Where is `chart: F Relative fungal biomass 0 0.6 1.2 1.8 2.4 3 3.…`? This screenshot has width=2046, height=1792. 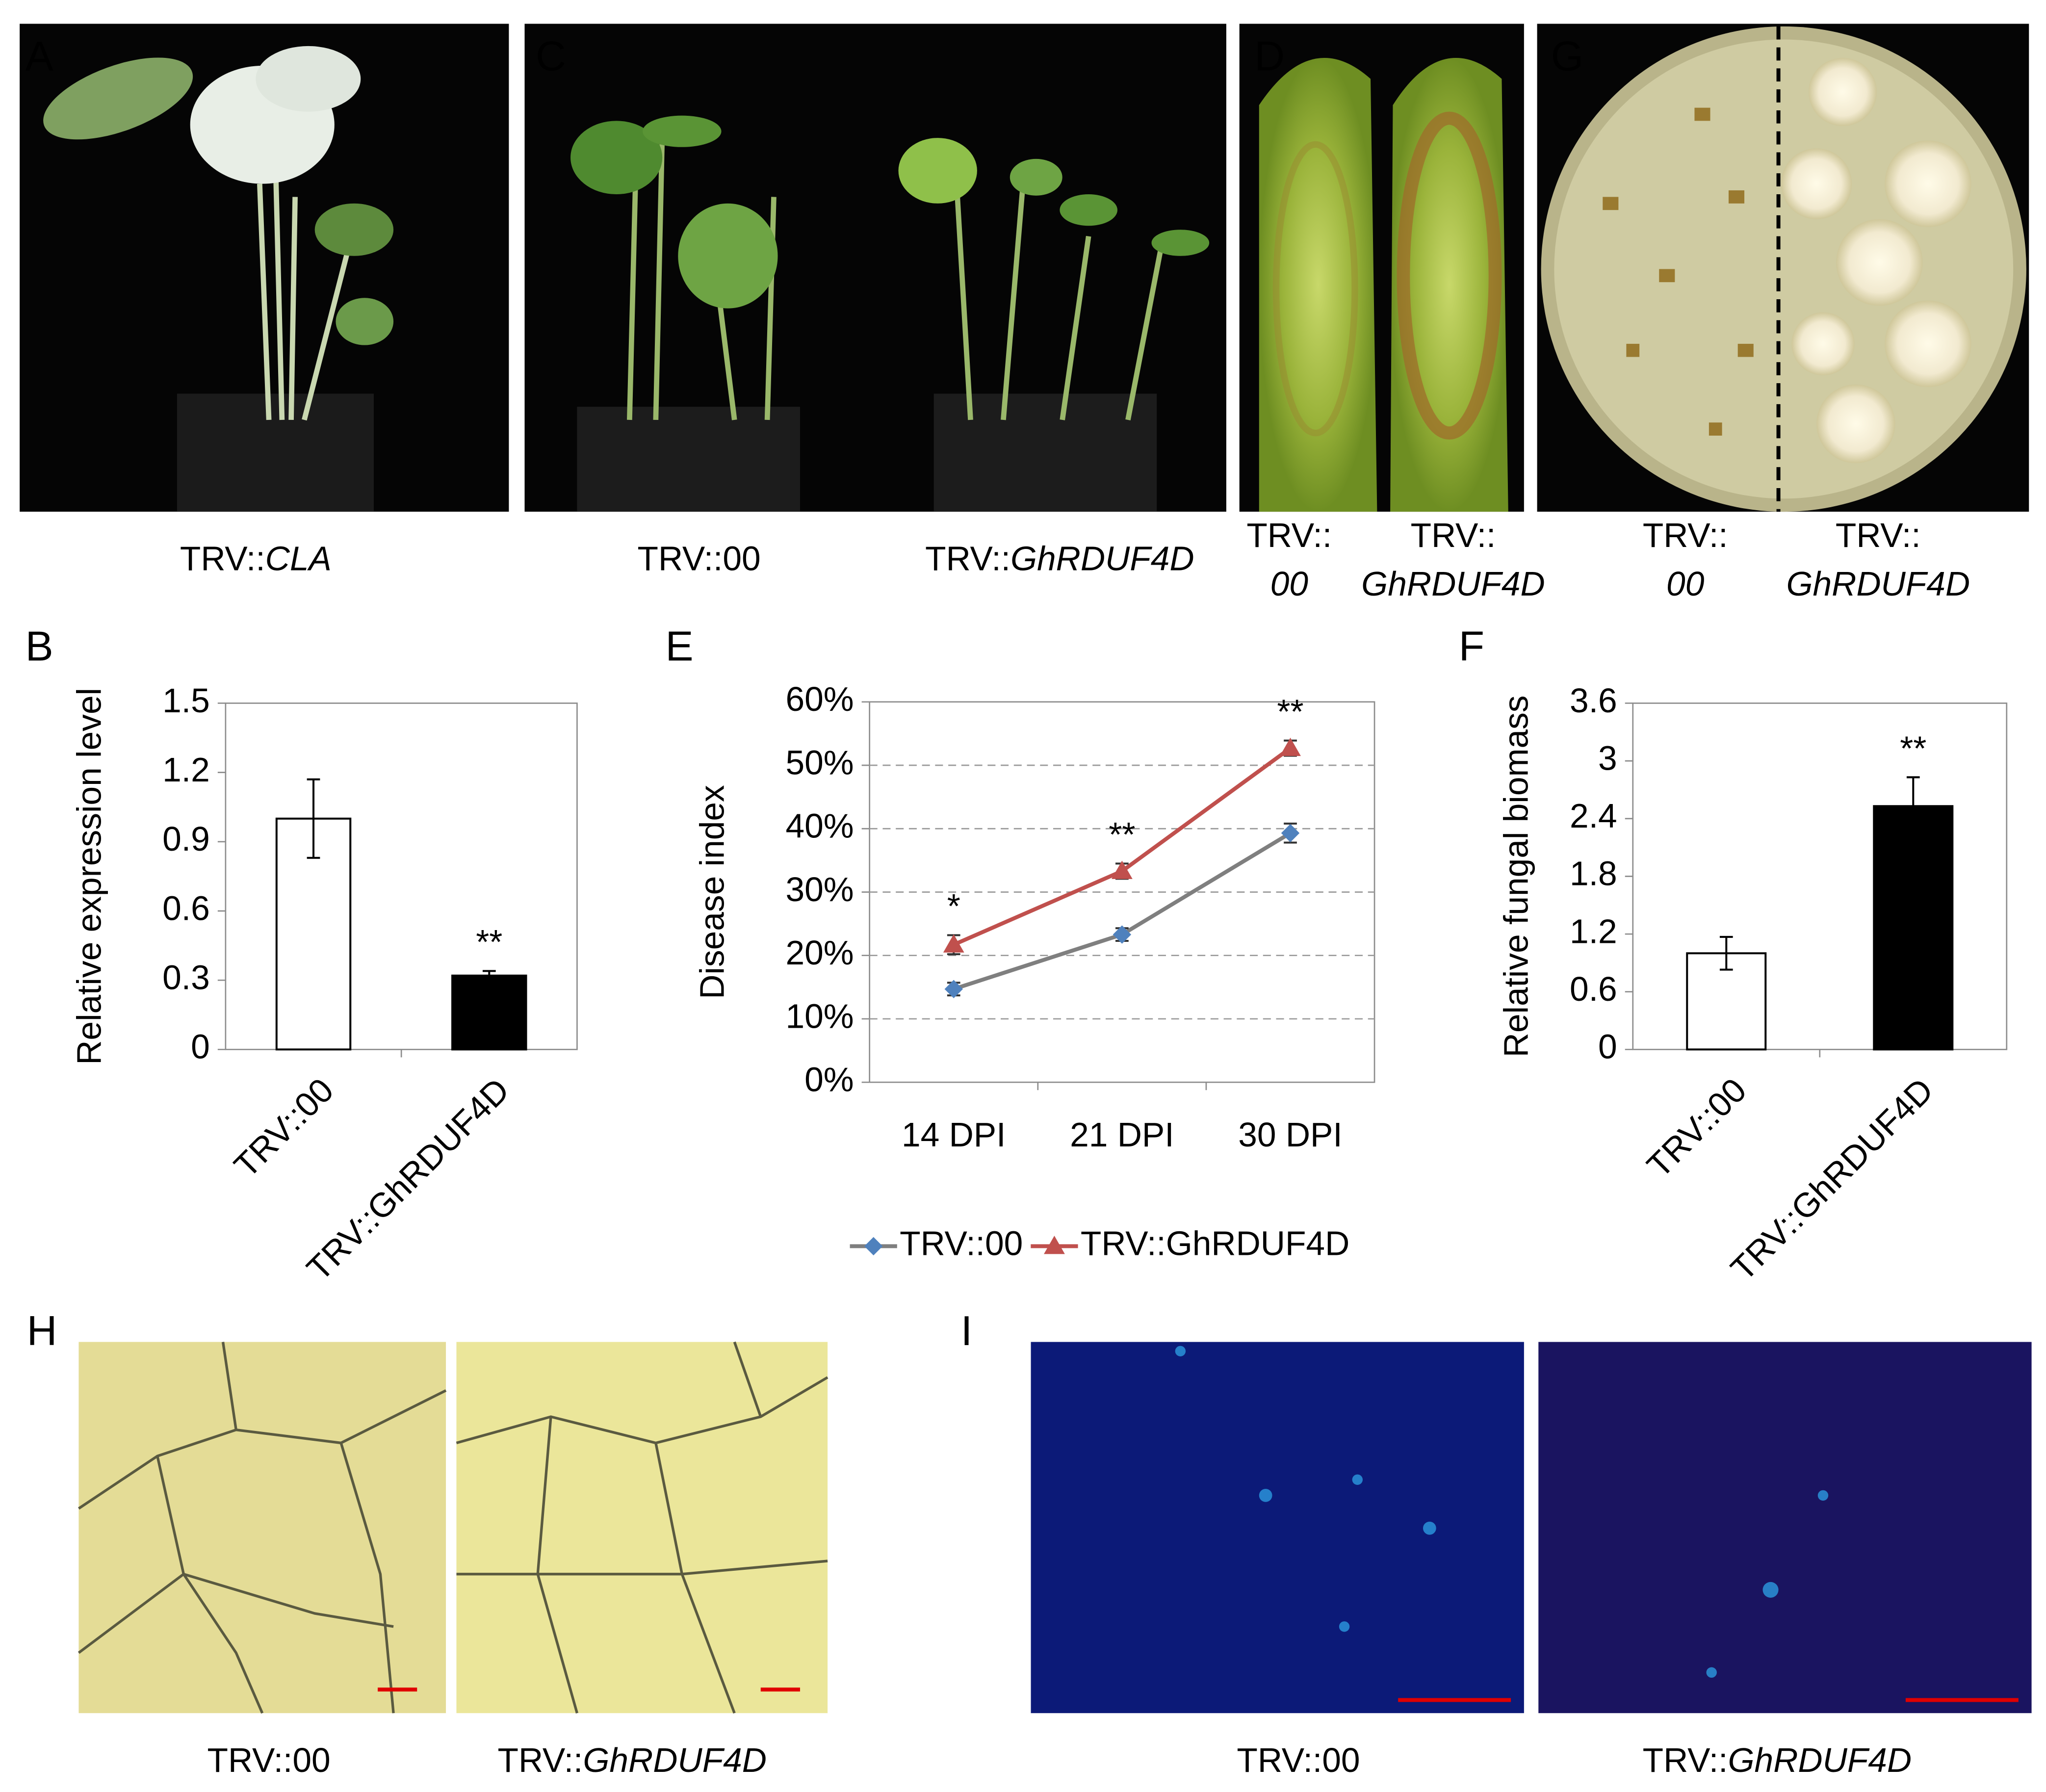 chart: F Relative fungal biomass 0 0.6 1.2 1.8 2.4 3 3.… is located at coordinates (1733, 956).